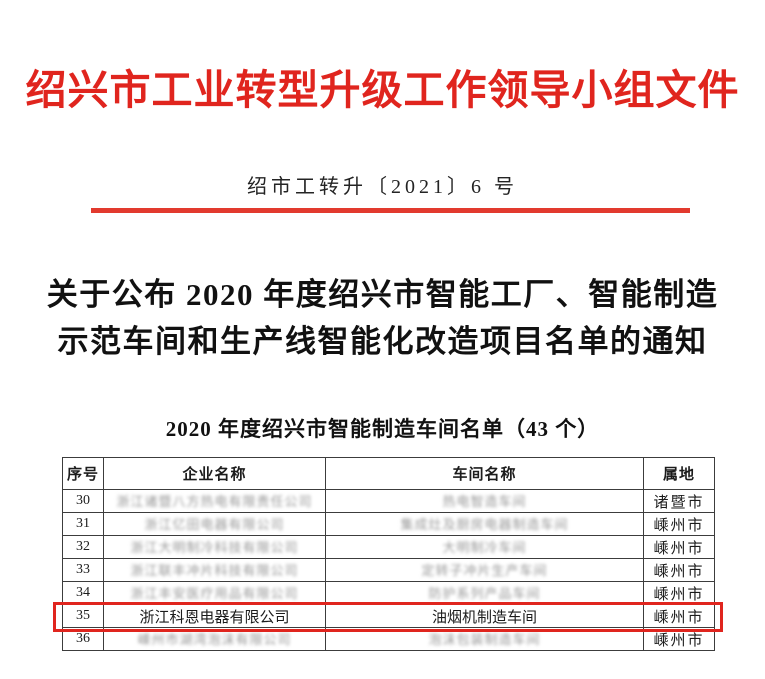 Image resolution: width=765 pixels, height=679 pixels. I want to click on cell-workshop: 泡沫包装制造车间, so click(484, 639).